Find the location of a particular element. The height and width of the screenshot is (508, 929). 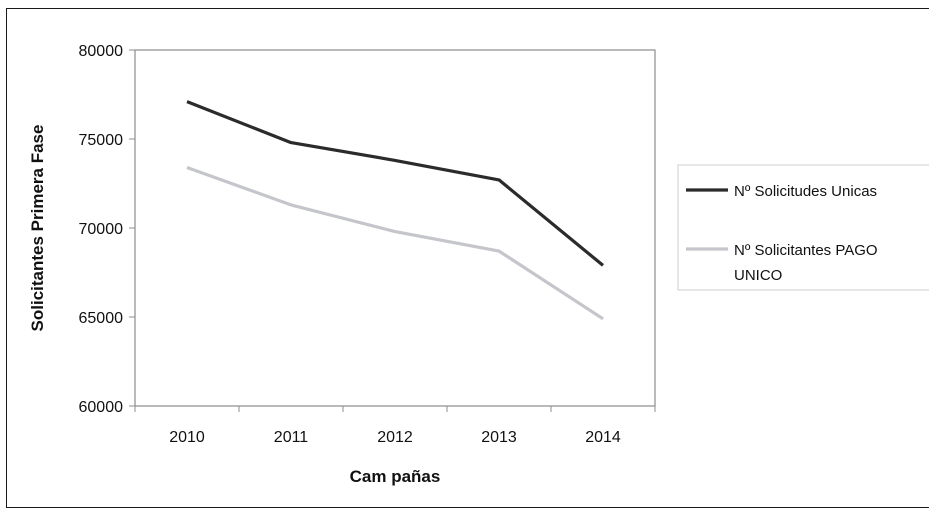

series-line-solicitudes-unicas is located at coordinates (395, 183).